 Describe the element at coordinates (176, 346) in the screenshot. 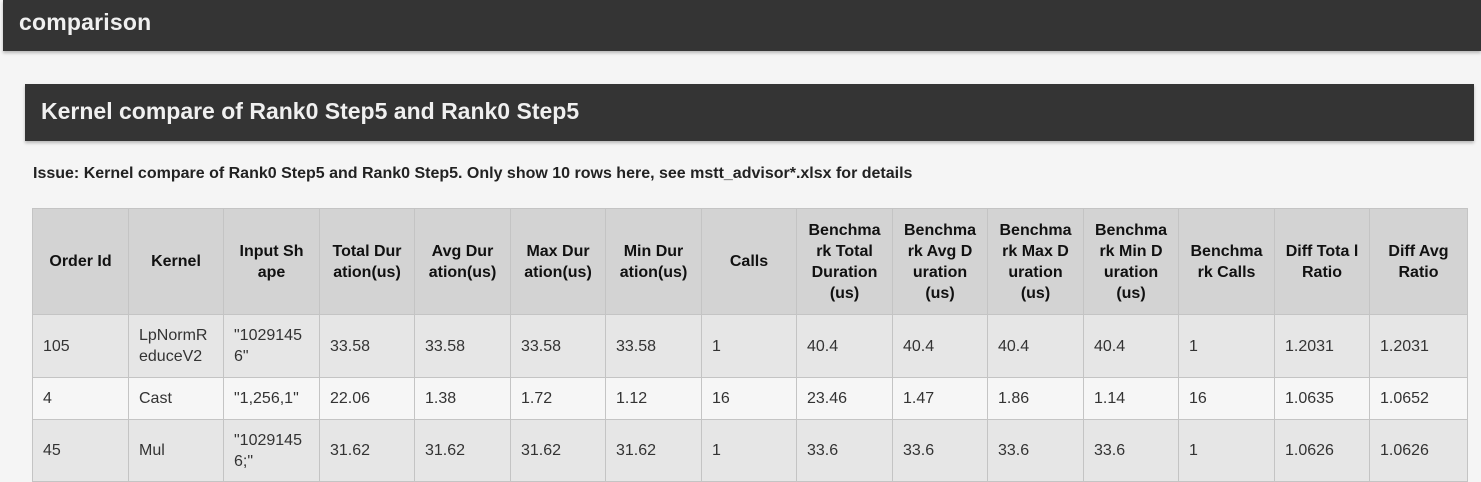

I see `table-cell: LpNormR educeV2` at that location.